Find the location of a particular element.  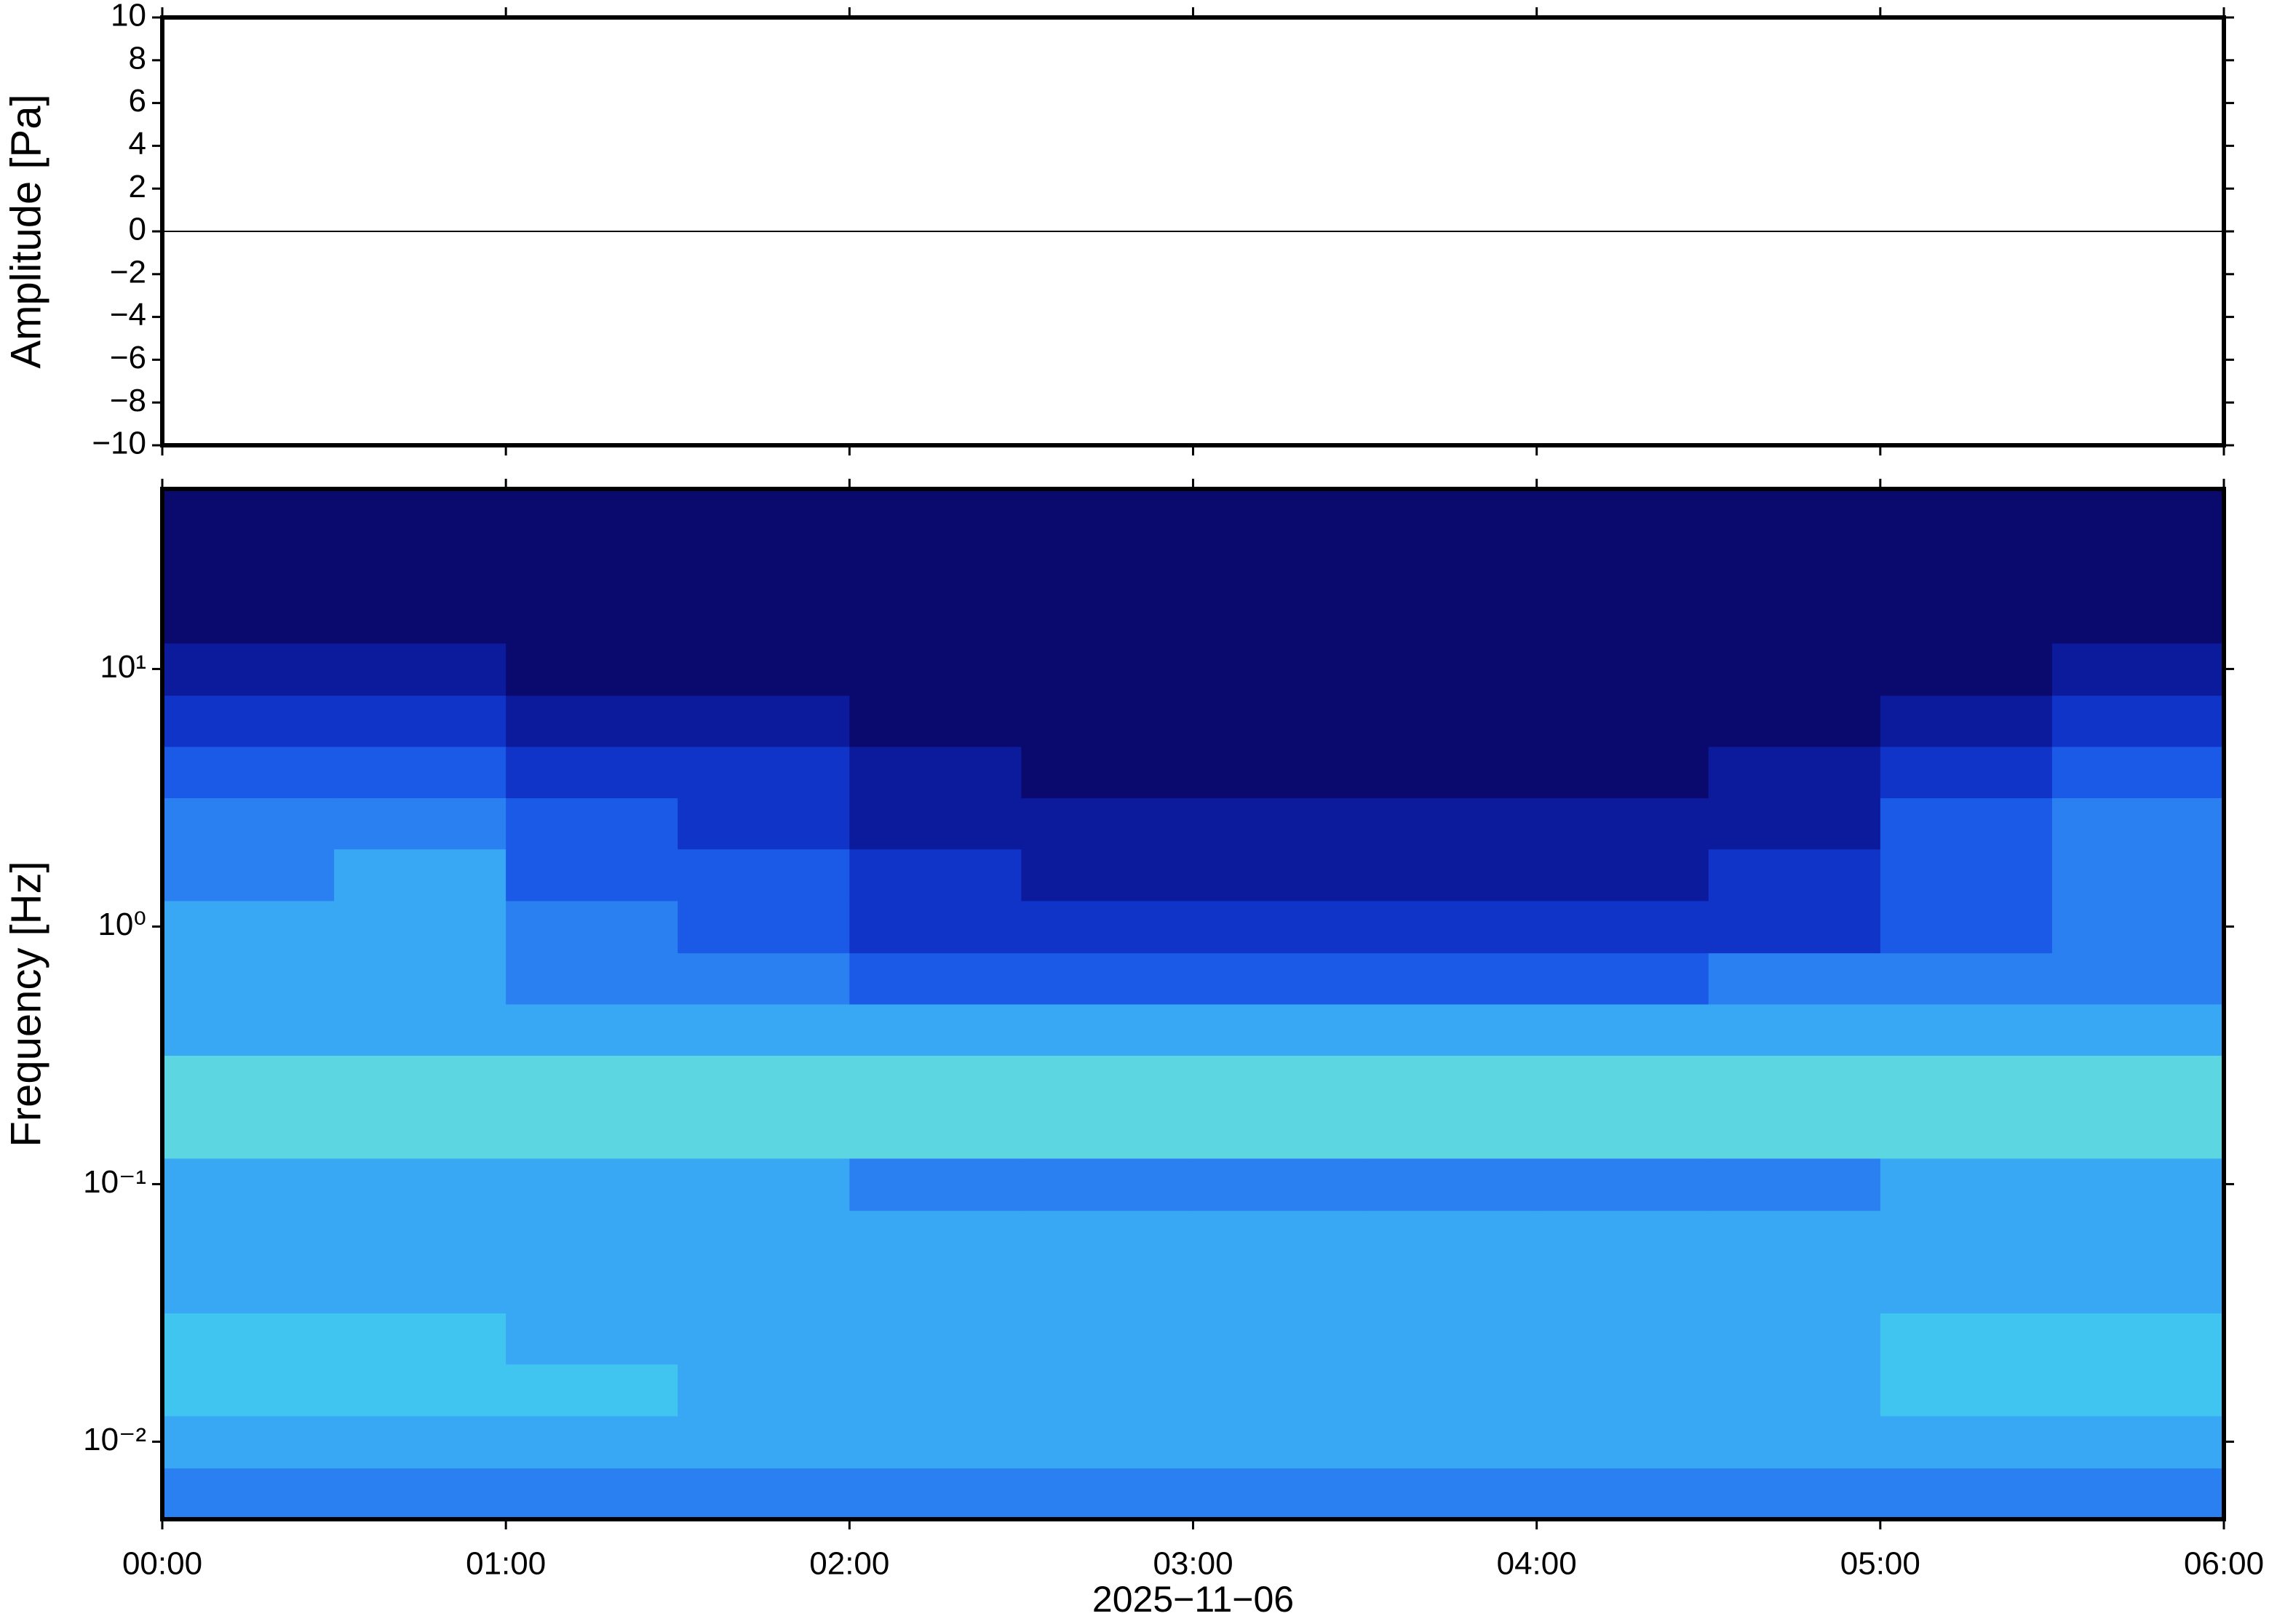

y-tick-label: −6 is located at coordinates (128, 357).